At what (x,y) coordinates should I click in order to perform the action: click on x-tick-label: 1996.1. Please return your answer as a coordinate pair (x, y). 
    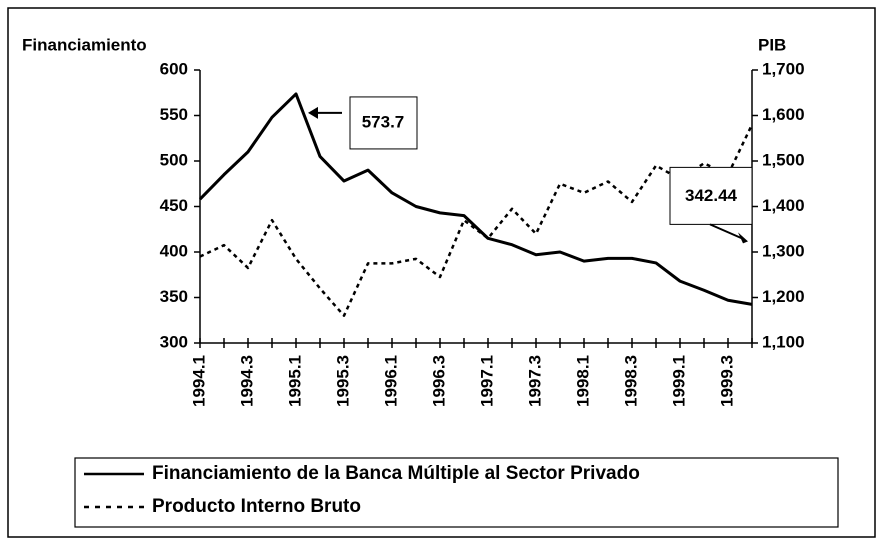
    Looking at the image, I should click on (390, 381).